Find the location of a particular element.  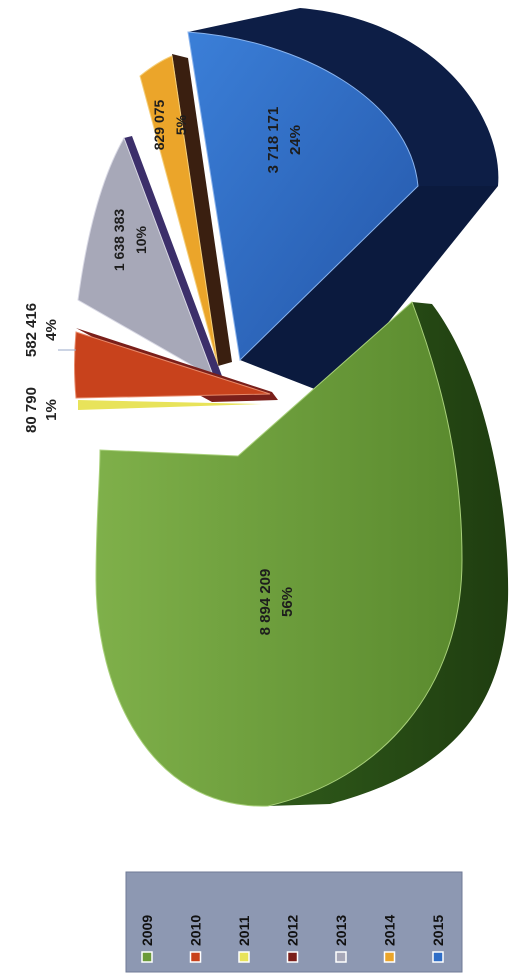

data-label-2011-percent: 1% is located at coordinates (51, 410).